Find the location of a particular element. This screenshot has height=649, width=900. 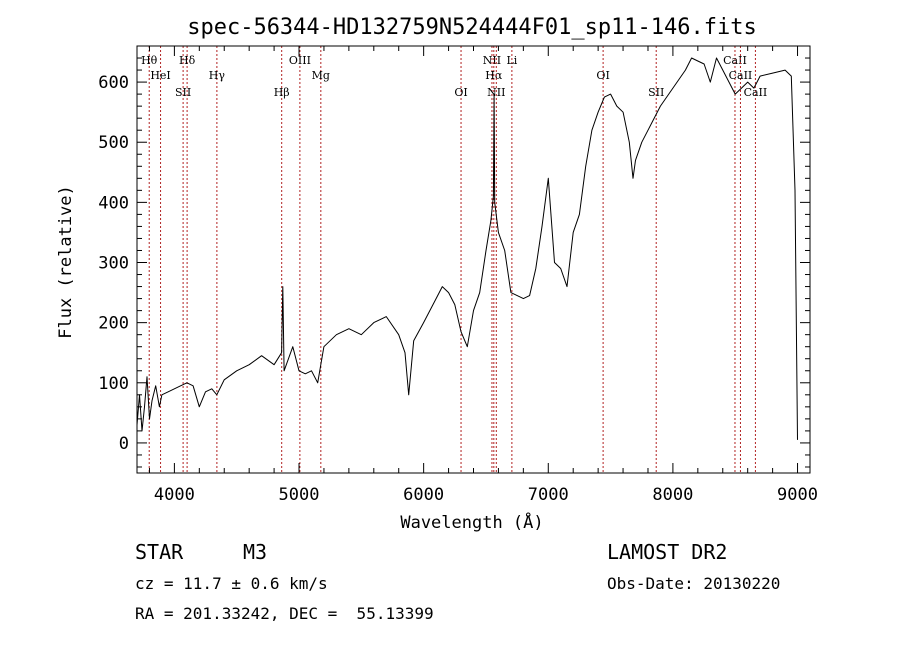

x-tick-label: 5000 is located at coordinates (299, 495).